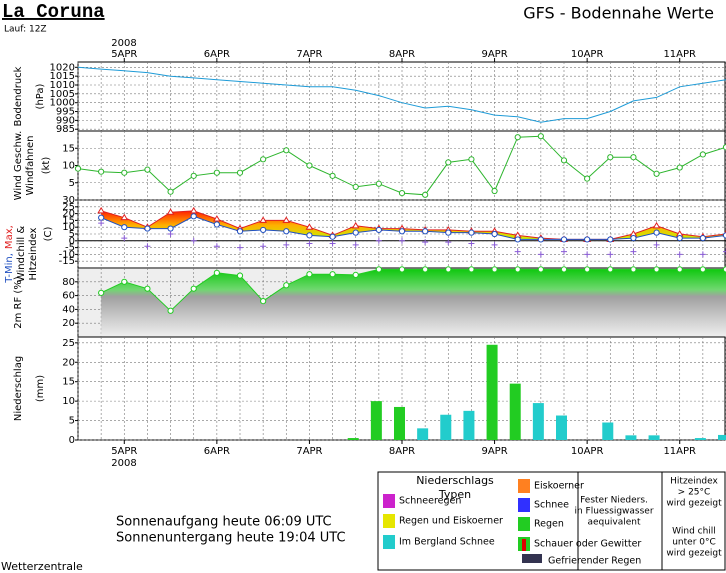  Describe the element at coordinates (62, 67) in the screenshot. I see `y-tick-label: 1020` at that location.